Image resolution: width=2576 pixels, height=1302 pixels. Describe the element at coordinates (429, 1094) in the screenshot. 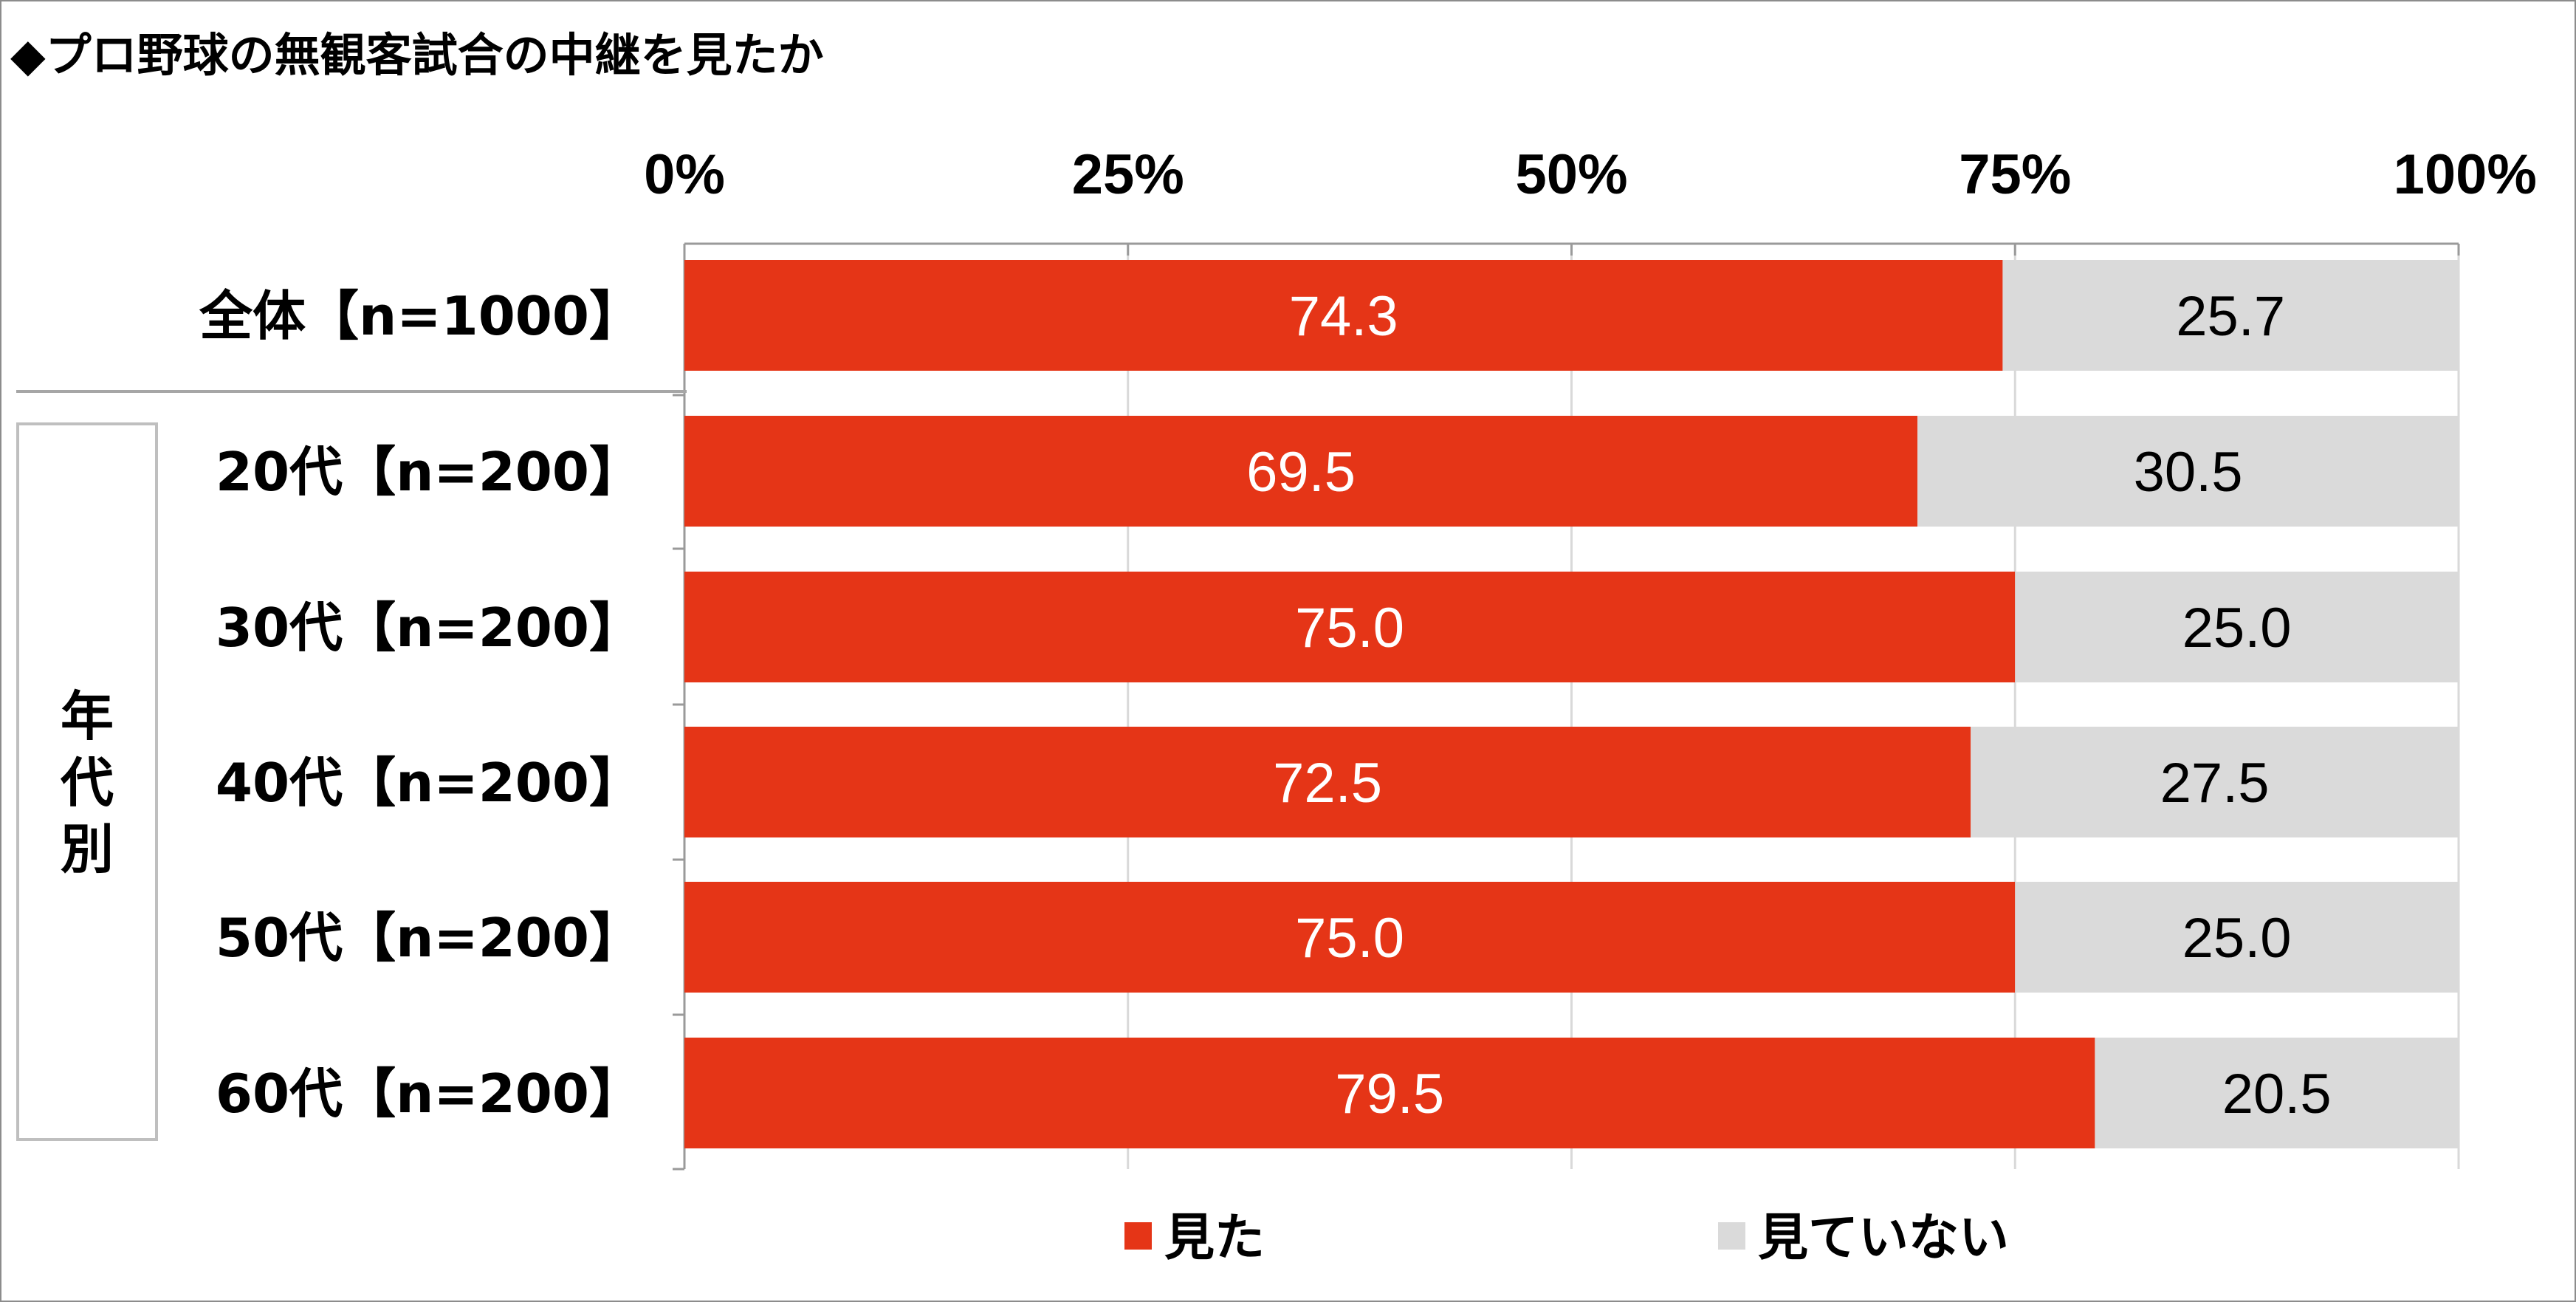

I see `category-label: 60代【n=200】` at that location.